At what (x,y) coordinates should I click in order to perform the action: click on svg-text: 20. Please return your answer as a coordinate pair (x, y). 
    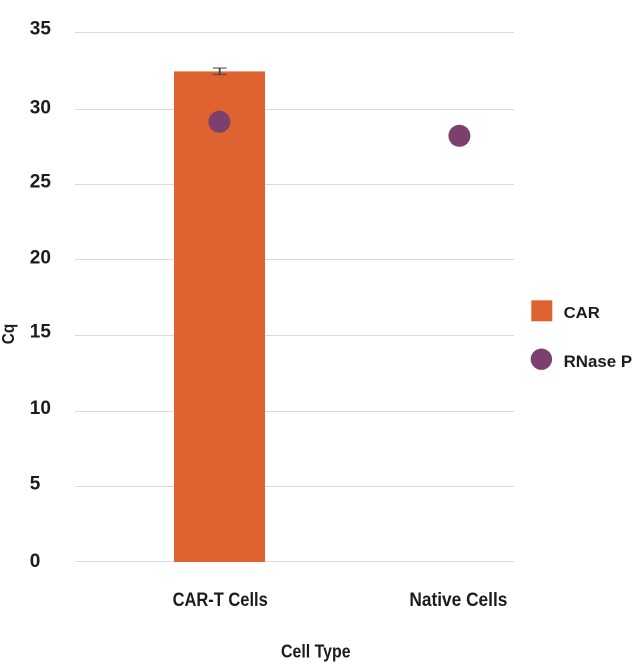
    Looking at the image, I should click on (40, 257).